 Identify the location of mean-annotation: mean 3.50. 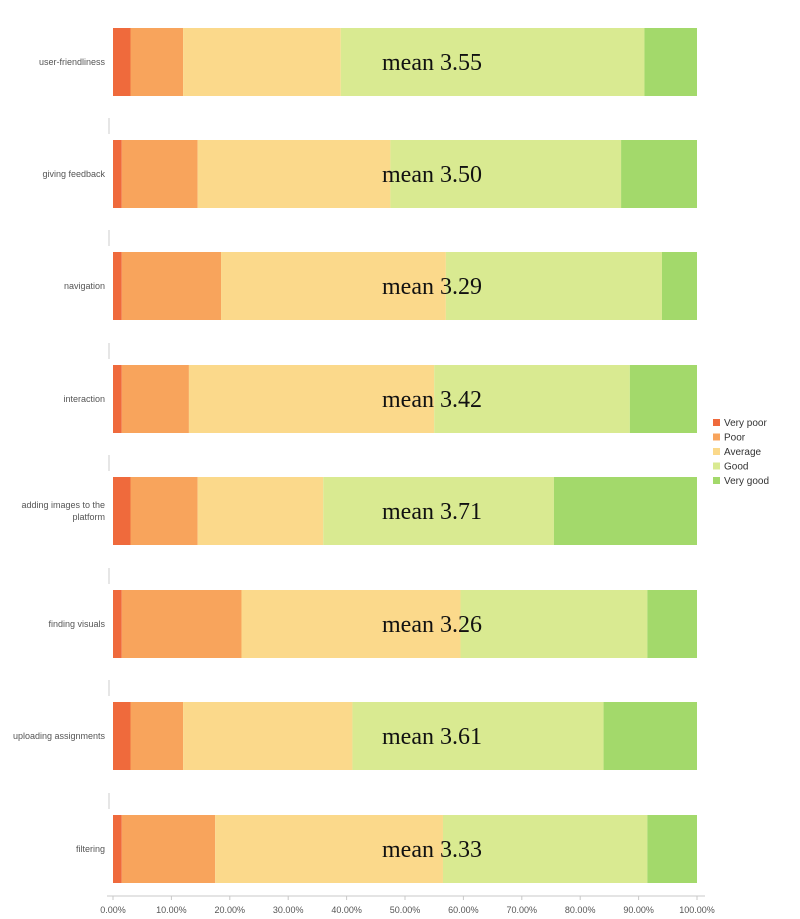
(432, 175).